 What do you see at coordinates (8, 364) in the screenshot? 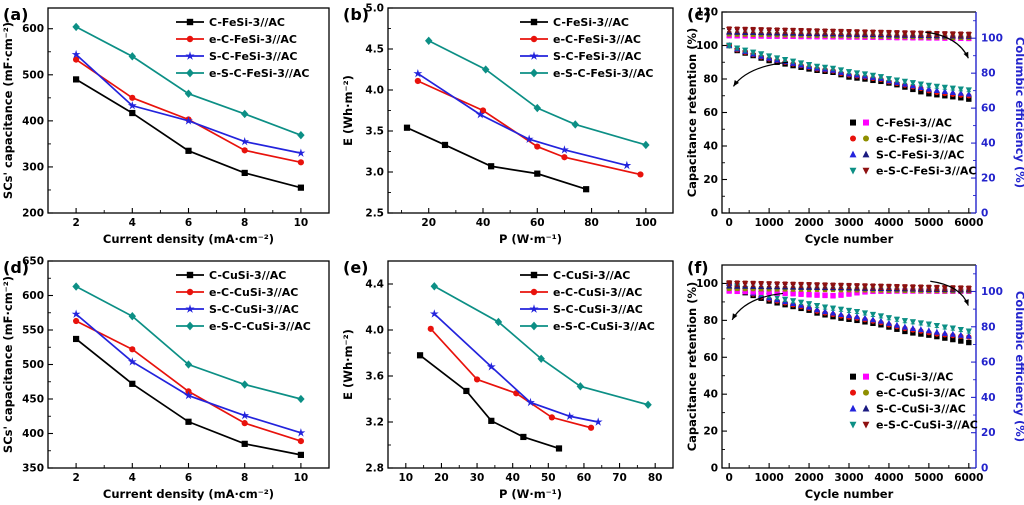
I see `y-axis-label-d: SCs' capacitance (mF·cm⁻²)` at bounding box center [8, 364].